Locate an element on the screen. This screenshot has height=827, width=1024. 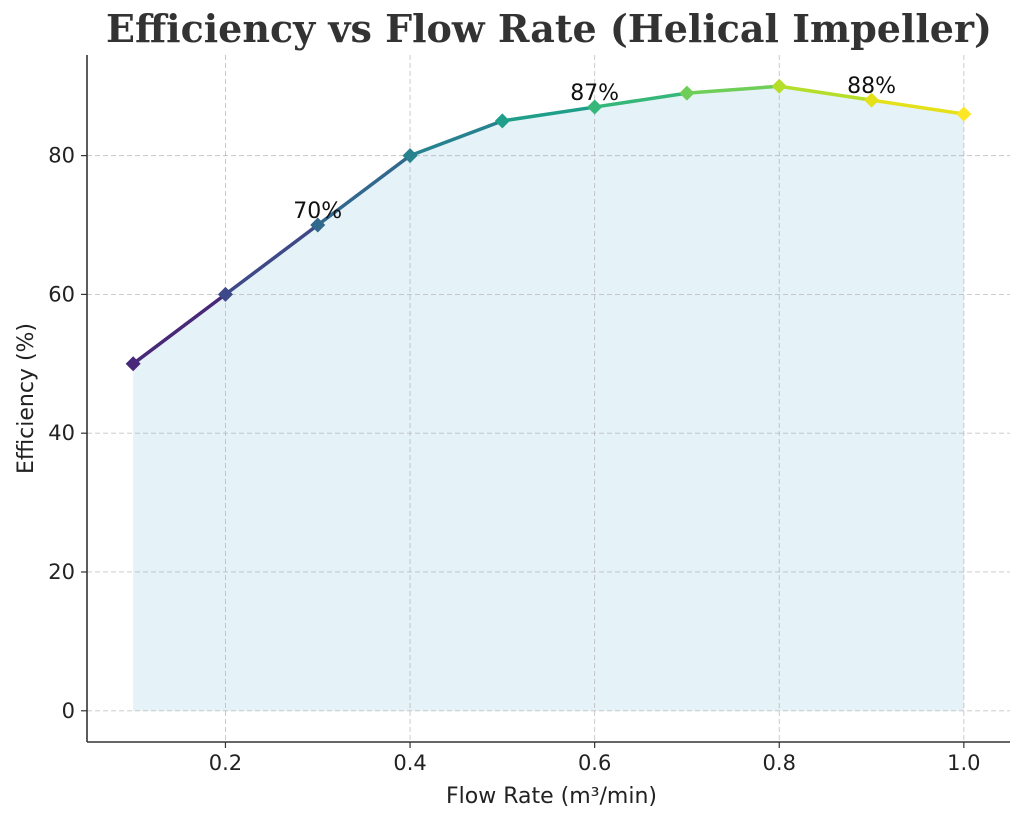
y-tick-label: 40 is located at coordinates (61, 433).